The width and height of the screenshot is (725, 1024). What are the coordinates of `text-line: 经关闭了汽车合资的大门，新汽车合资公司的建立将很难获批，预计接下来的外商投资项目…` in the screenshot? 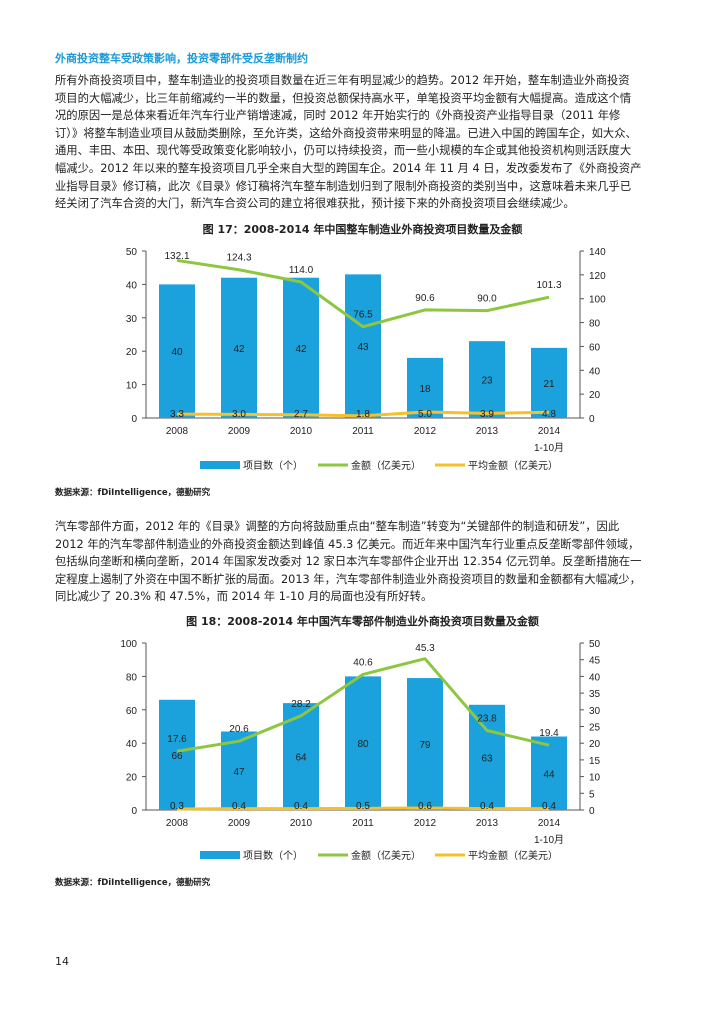 It's located at (315, 204).